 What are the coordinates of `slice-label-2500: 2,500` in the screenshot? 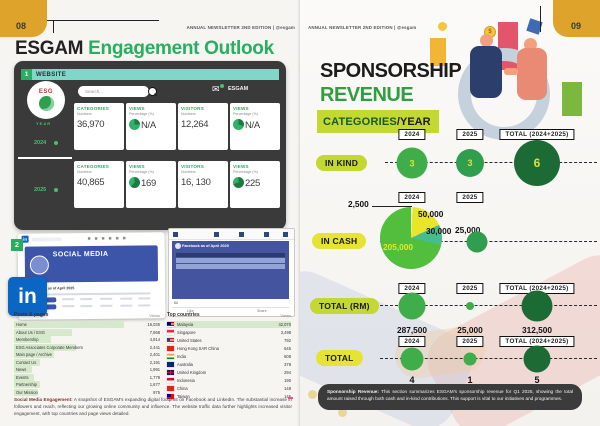 It's located at (358, 204).